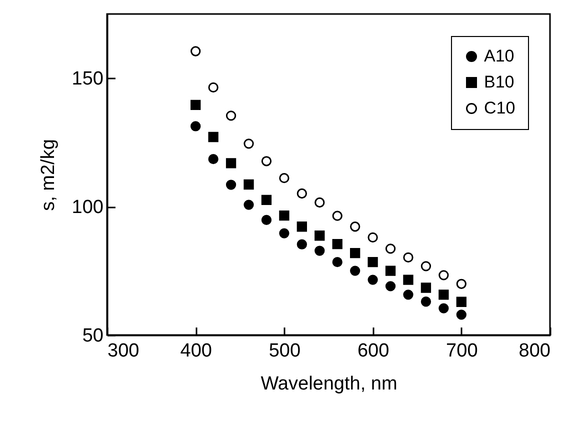 The height and width of the screenshot is (421, 580). Describe the element at coordinates (88, 79) in the screenshot. I see `y-tick-label: 150` at that location.